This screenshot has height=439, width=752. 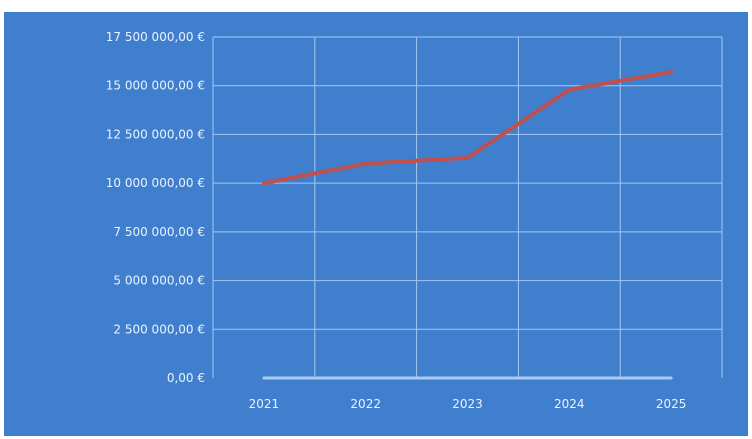 I want to click on x-tick-label: 2023, so click(x=467, y=404).